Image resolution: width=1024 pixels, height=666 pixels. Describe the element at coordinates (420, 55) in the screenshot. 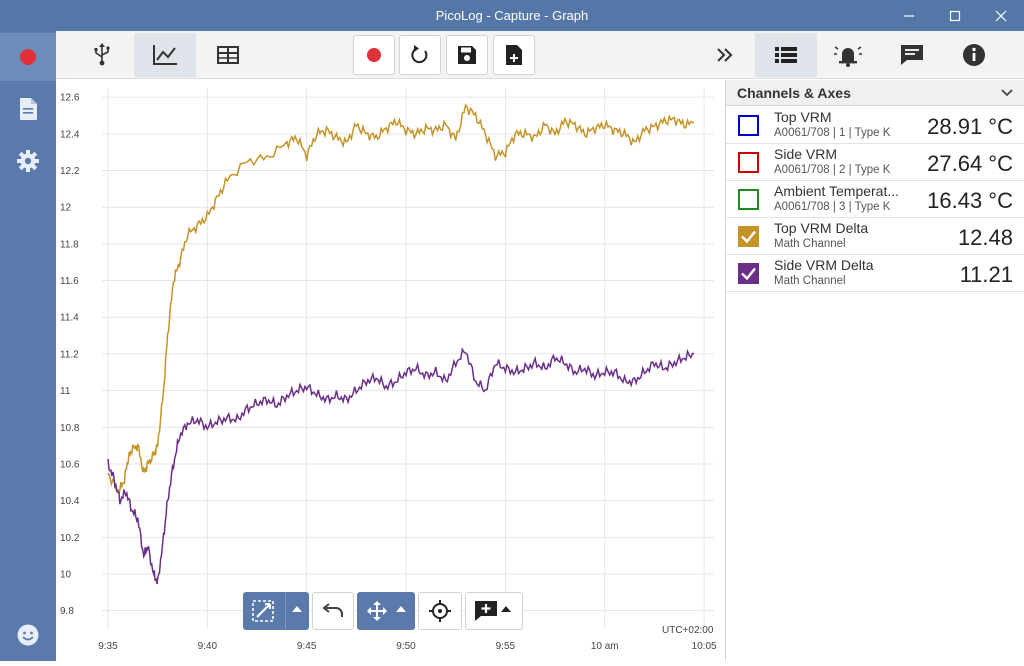

I see `restart-button` at that location.